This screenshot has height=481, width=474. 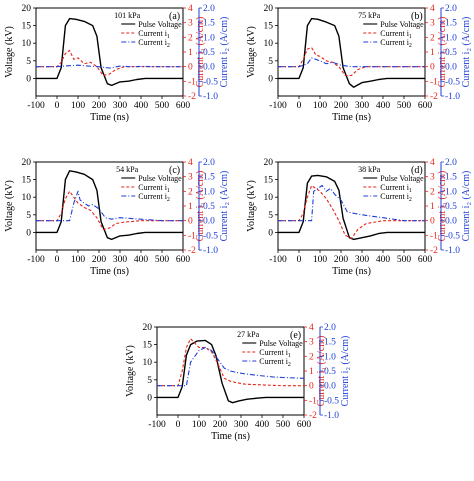 I want to click on pressure-label: 75 kPa, so click(x=369, y=15).